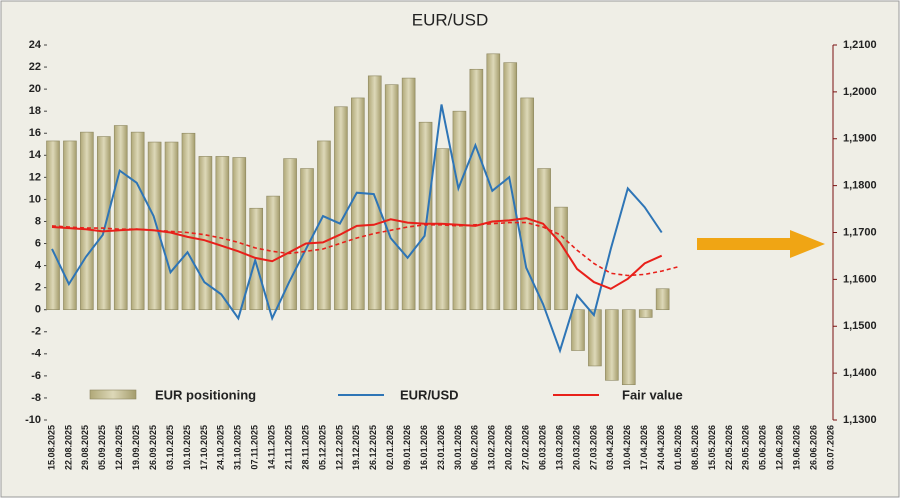 Image resolution: width=900 pixels, height=498 pixels. What do you see at coordinates (830, 447) in the screenshot?
I see `x-tick-label: 03.07.2026` at bounding box center [830, 447].